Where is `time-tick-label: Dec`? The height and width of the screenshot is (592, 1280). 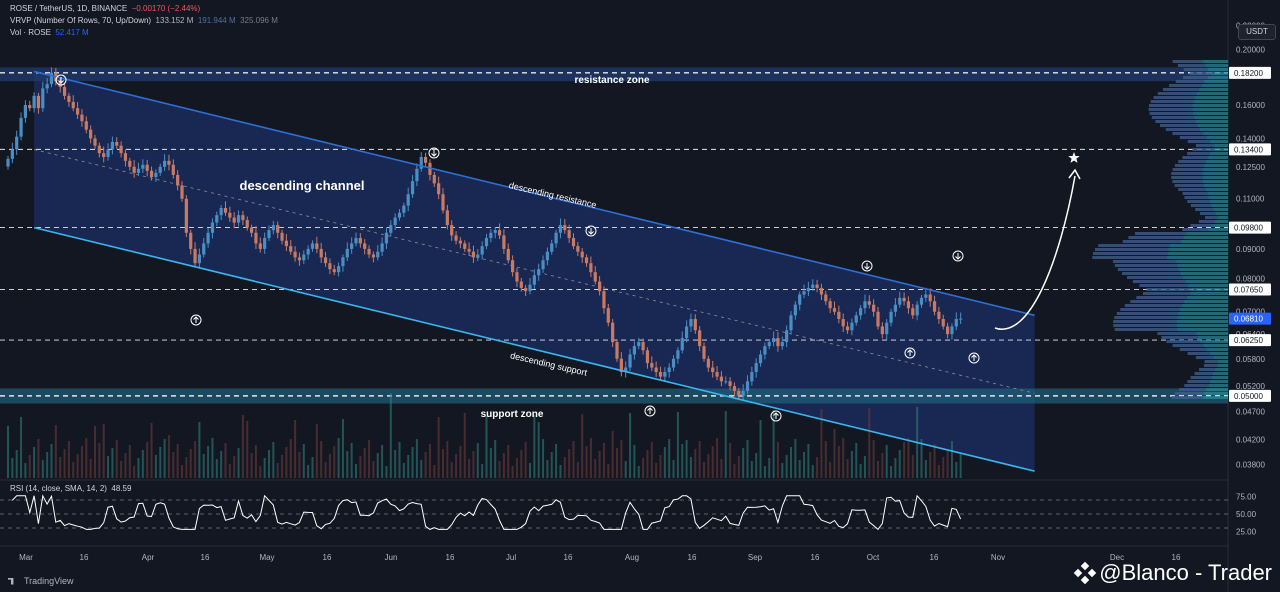
time-tick-label: Dec is located at coordinates (1117, 557).